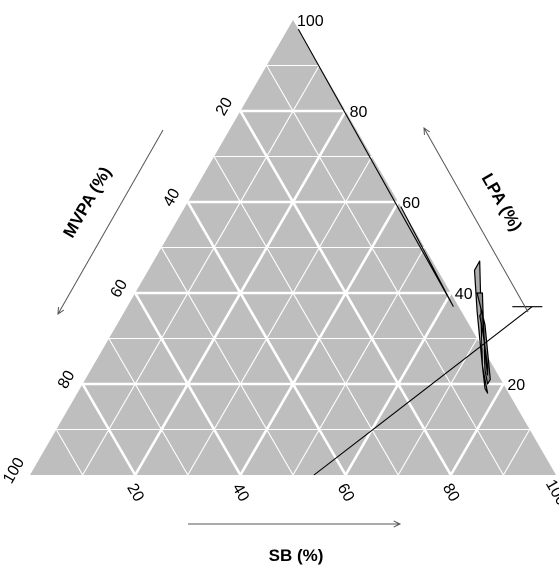 The width and height of the screenshot is (559, 565). What do you see at coordinates (225, 107) in the screenshot?
I see `mvpa-tick-20: 20` at bounding box center [225, 107].